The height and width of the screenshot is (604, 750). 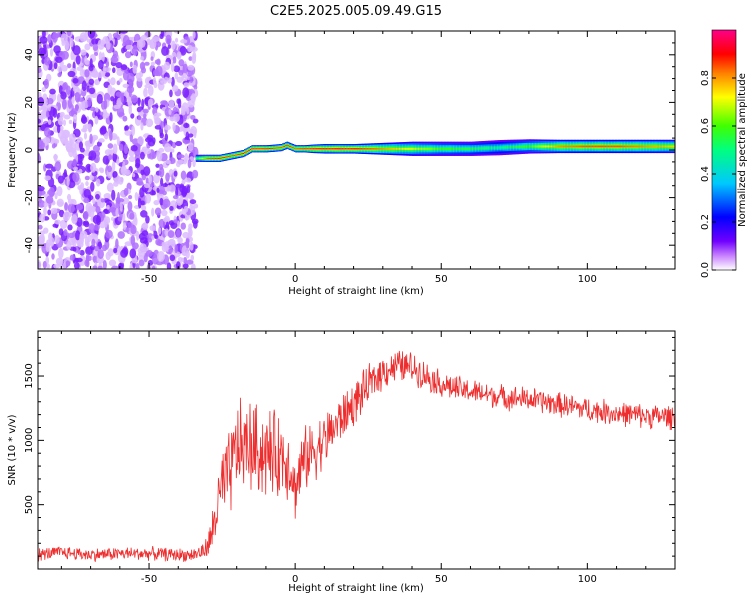 I want to click on spectrogram-ytick-label: -40, so click(x=29, y=245).